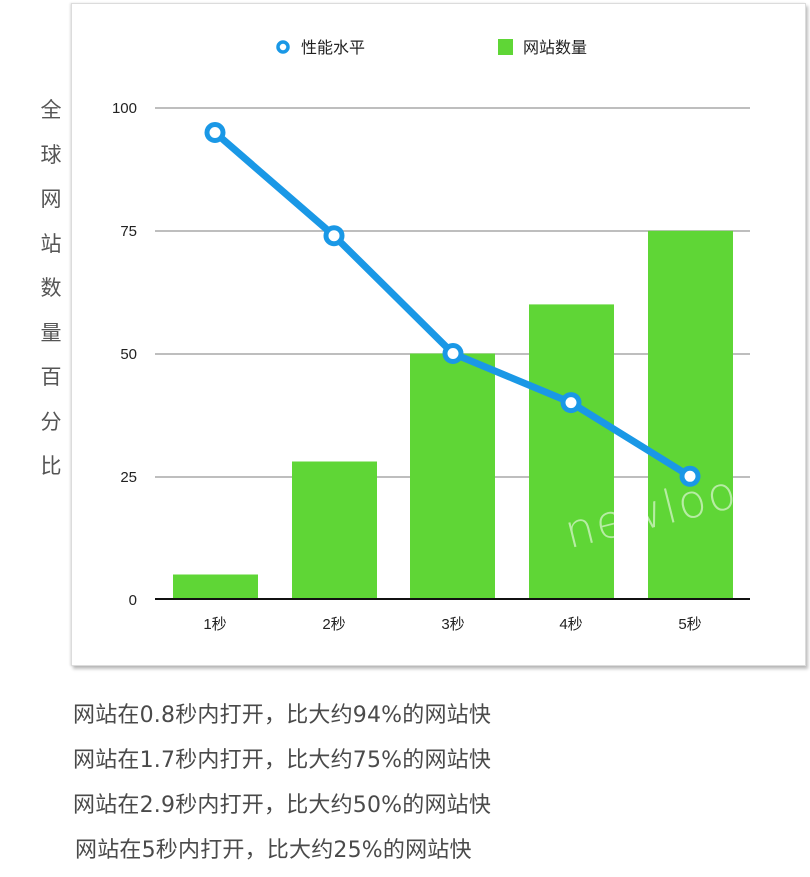  Describe the element at coordinates (51, 466) in the screenshot. I see `y-axis-label-char: 比` at that location.